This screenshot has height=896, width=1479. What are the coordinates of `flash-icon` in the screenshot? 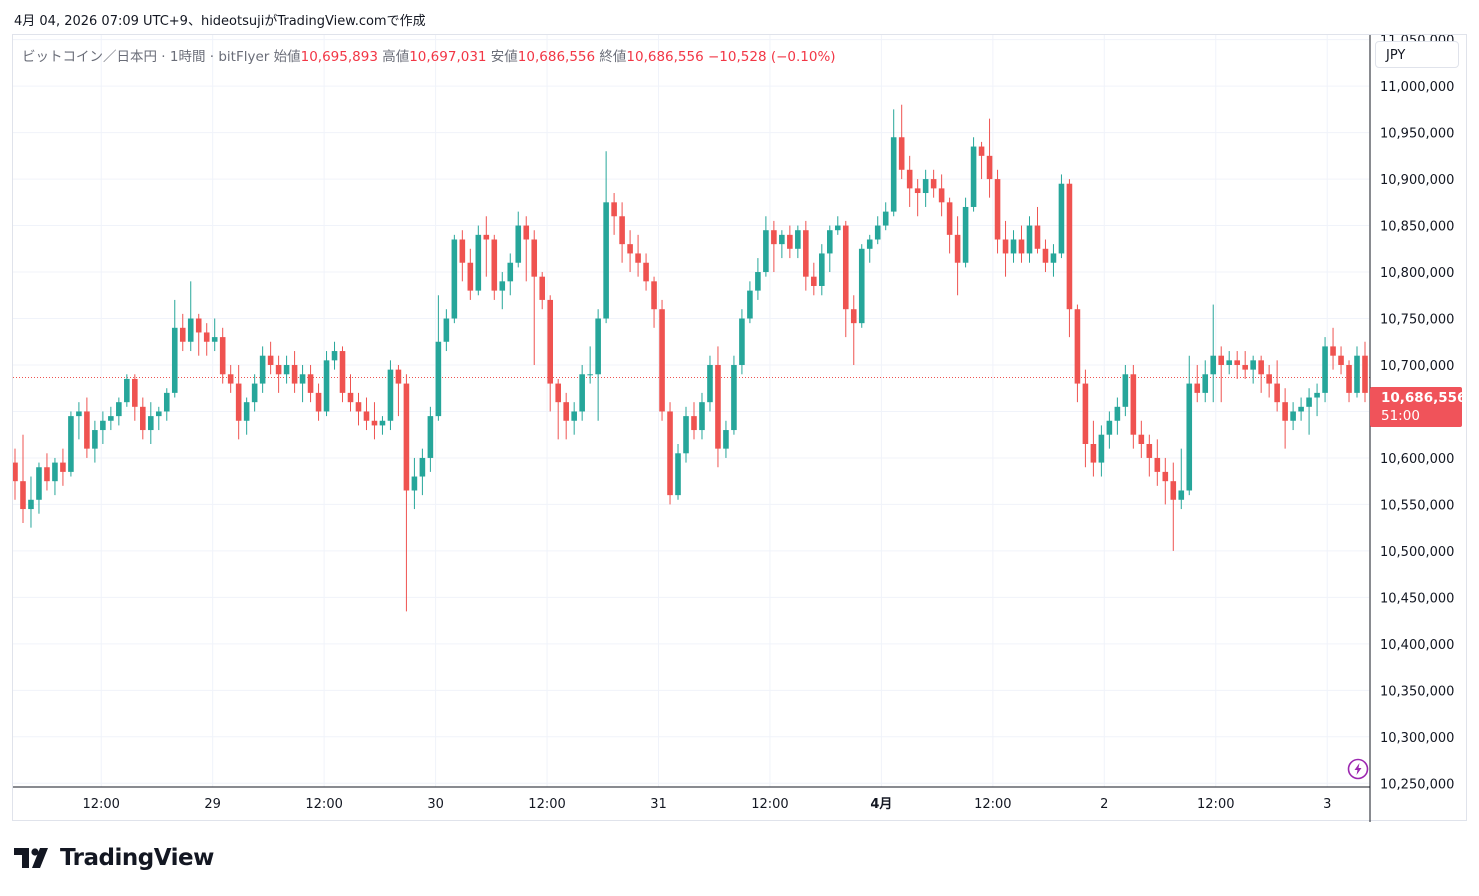 It's located at (1358, 769).